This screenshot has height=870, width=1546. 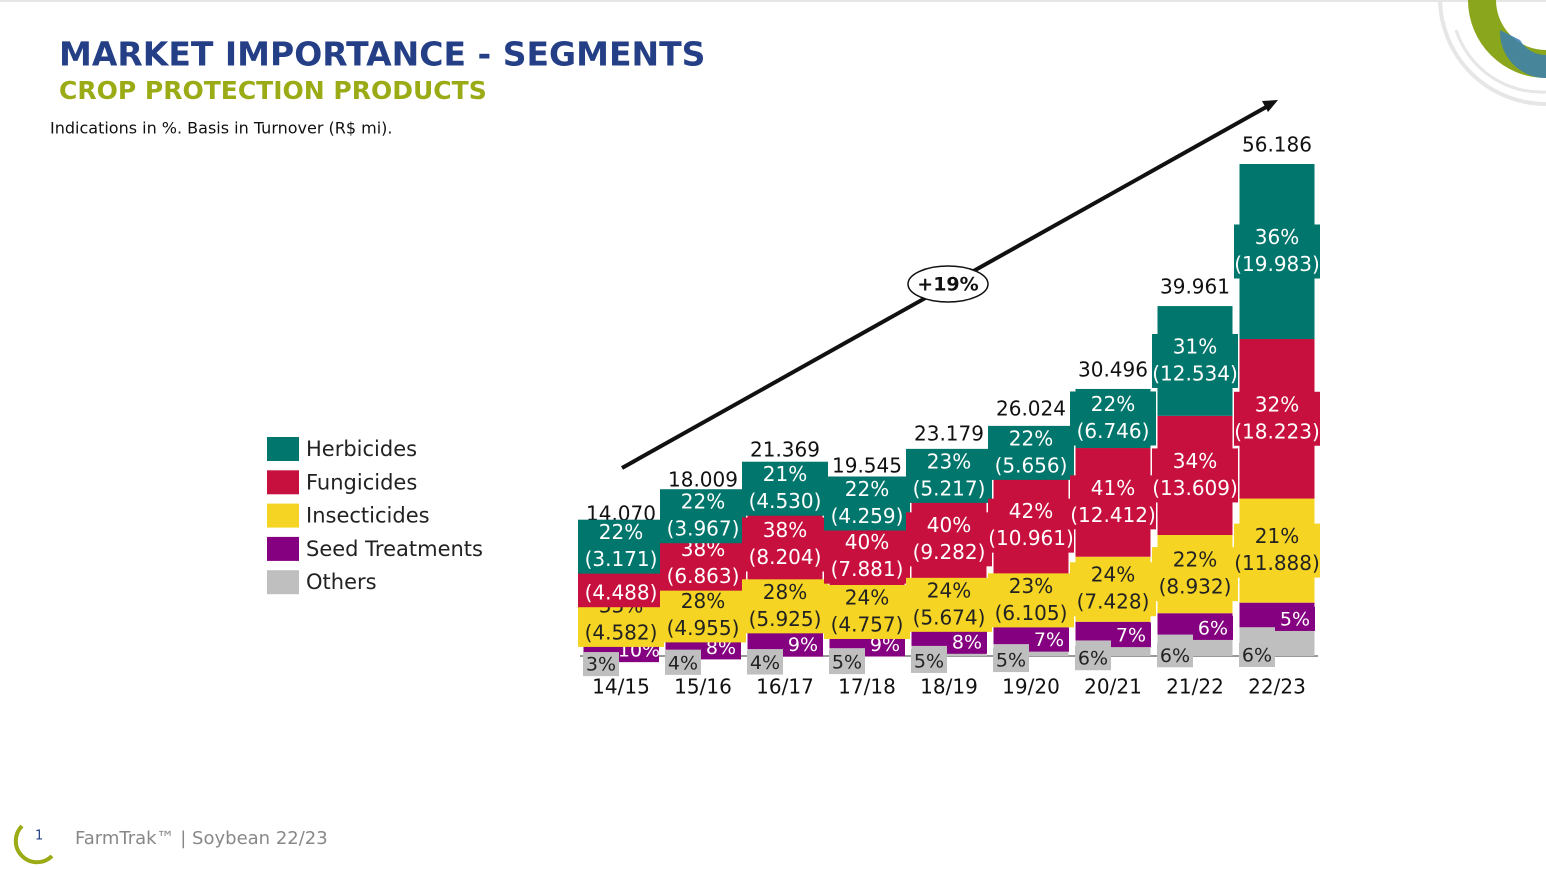 I want to click on x-tick-label: 22/23, so click(x=1277, y=687).